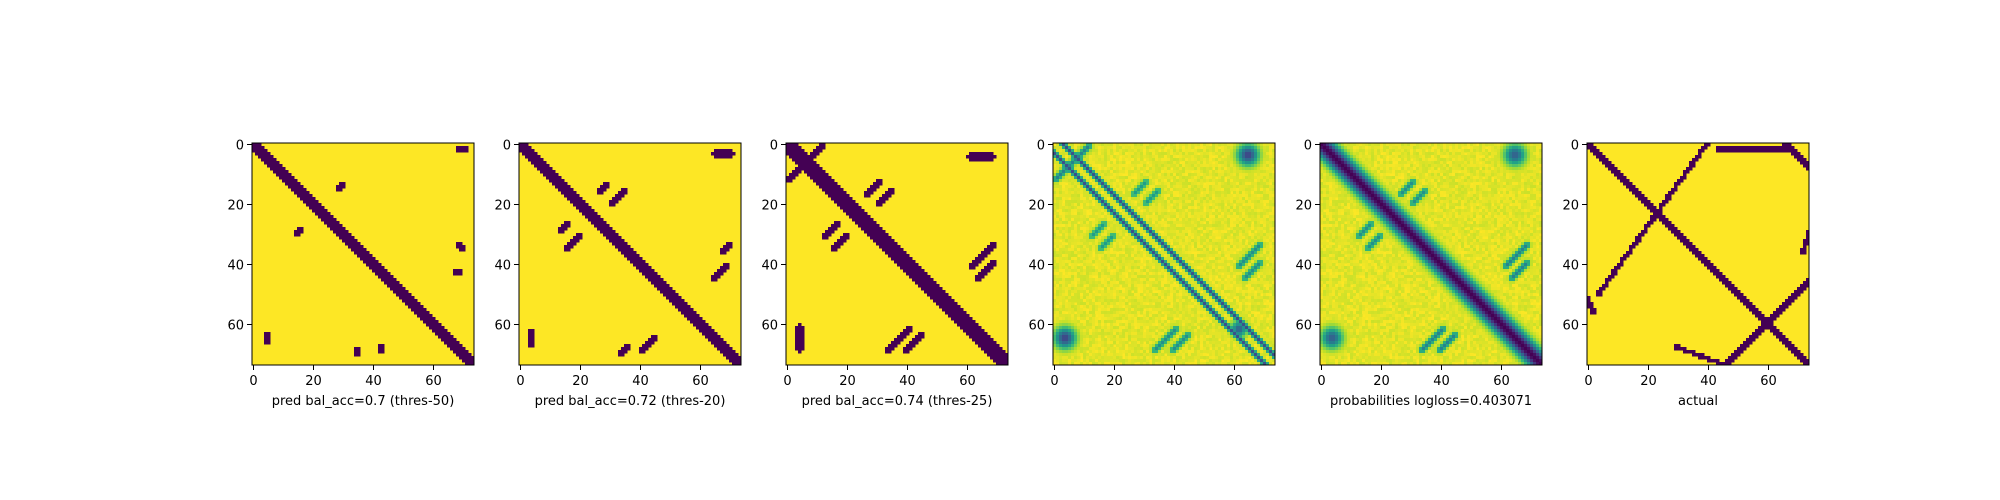 The height and width of the screenshot is (500, 2000). Describe the element at coordinates (235, 206) in the screenshot. I see `y-tick-label: 20` at that location.